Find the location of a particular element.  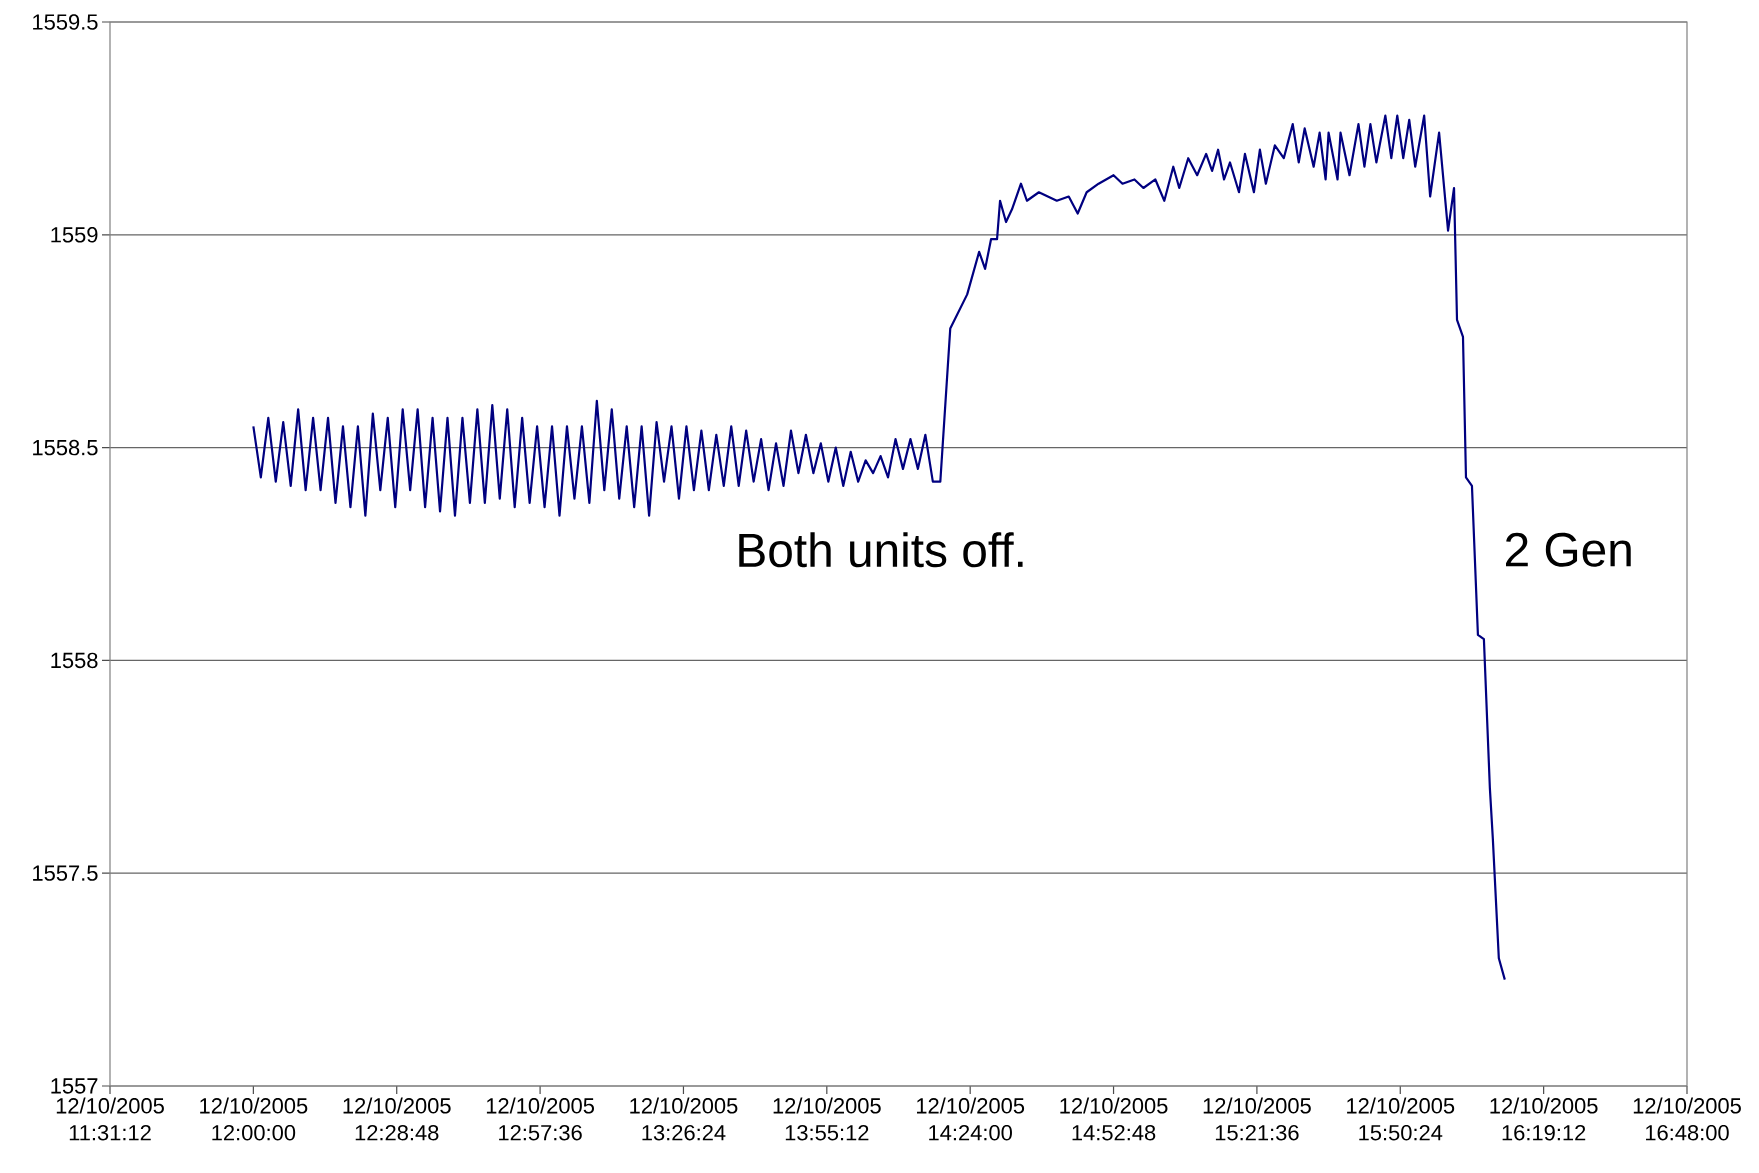

x-tick-label: 12/10/2005 16:19:12 is located at coordinates (1544, 1119).